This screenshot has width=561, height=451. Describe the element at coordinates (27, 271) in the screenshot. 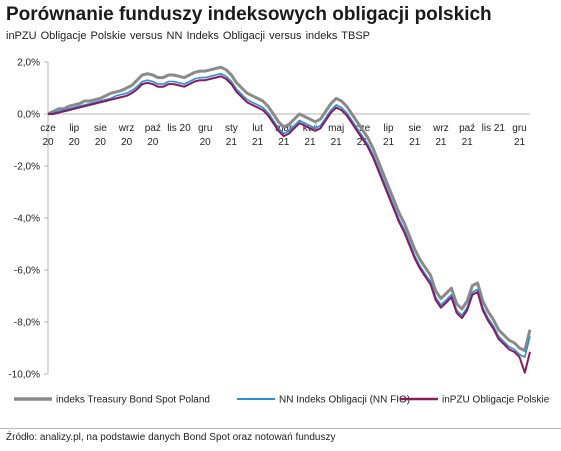

I see `y-tick-label: -6,0%` at that location.